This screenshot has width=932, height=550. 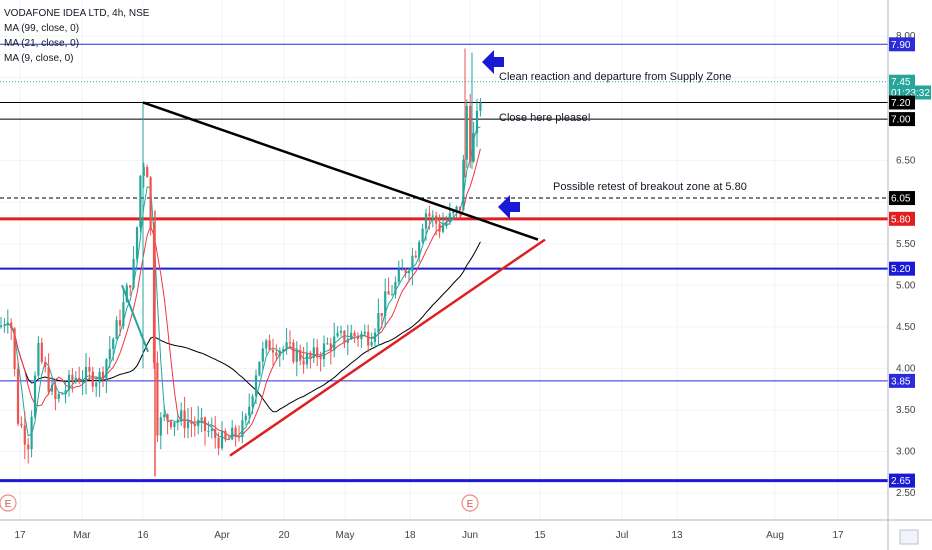 I want to click on price-badge-label: 7.90, so click(x=901, y=45).